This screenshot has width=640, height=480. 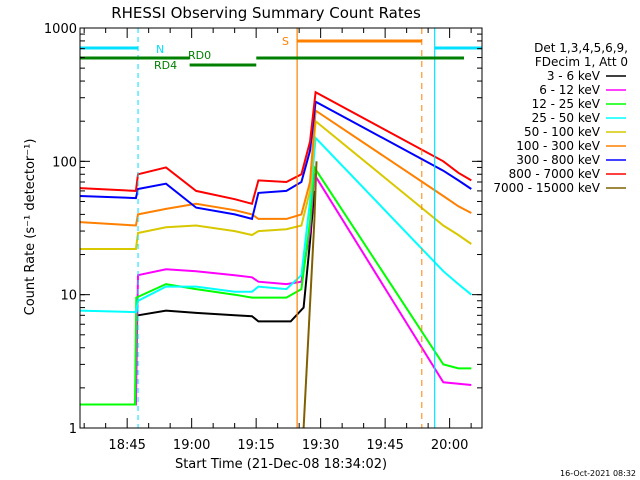 I want to click on series-line-3-6-kev, so click(x=226, y=256).